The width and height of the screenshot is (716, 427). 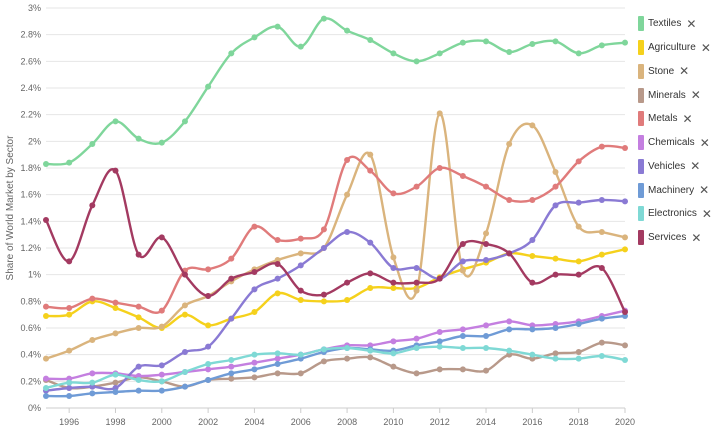 What do you see at coordinates (676, 167) in the screenshot?
I see `legend-item-vehicles: Vehicles ✕` at bounding box center [676, 167].